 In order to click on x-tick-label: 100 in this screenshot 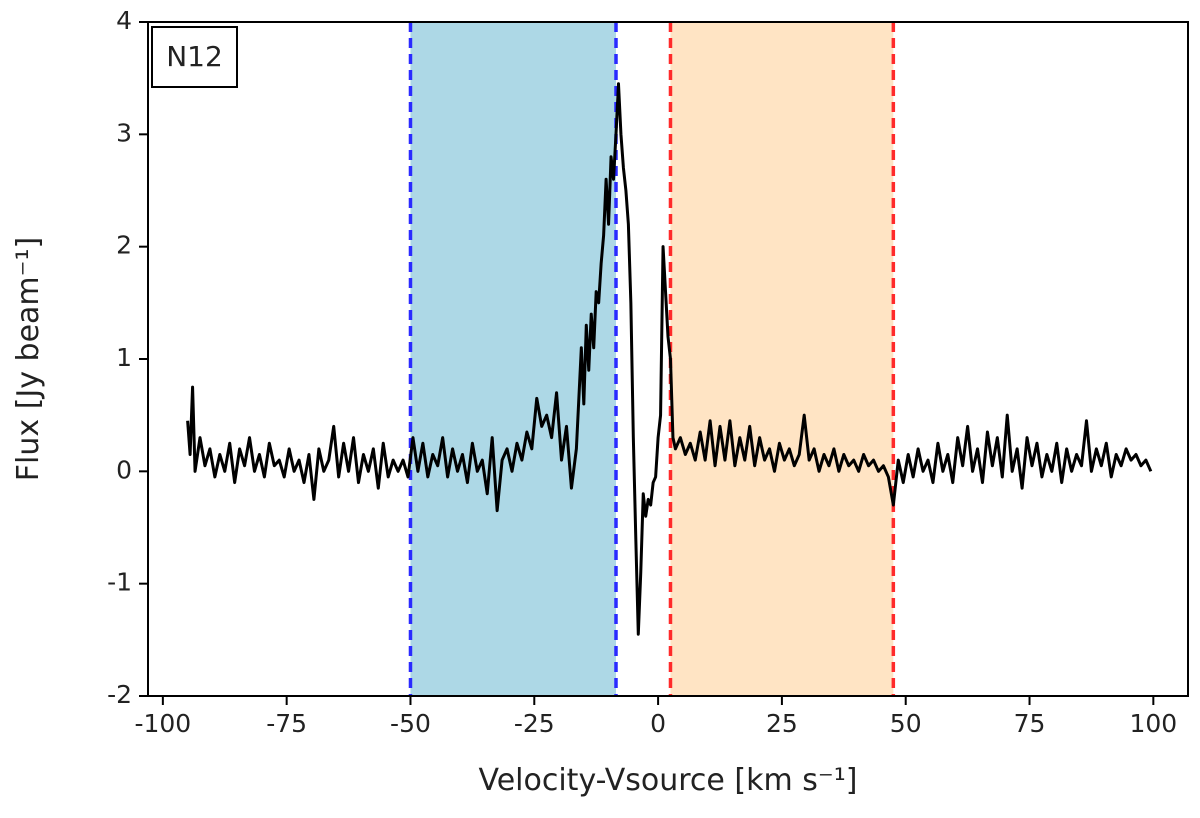, I will do `click(1153, 723)`.